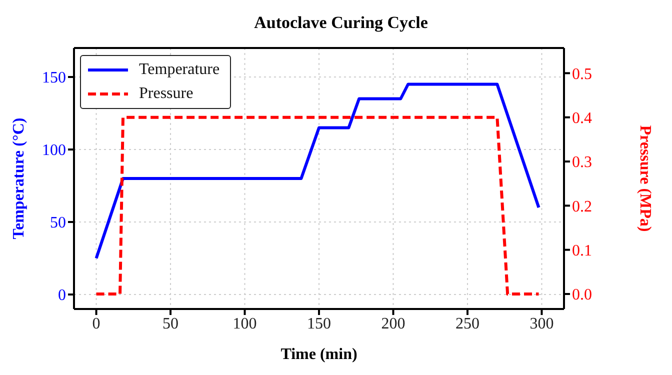 This screenshot has width=672, height=375. I want to click on x-axis-title: Time (min), so click(319, 354).